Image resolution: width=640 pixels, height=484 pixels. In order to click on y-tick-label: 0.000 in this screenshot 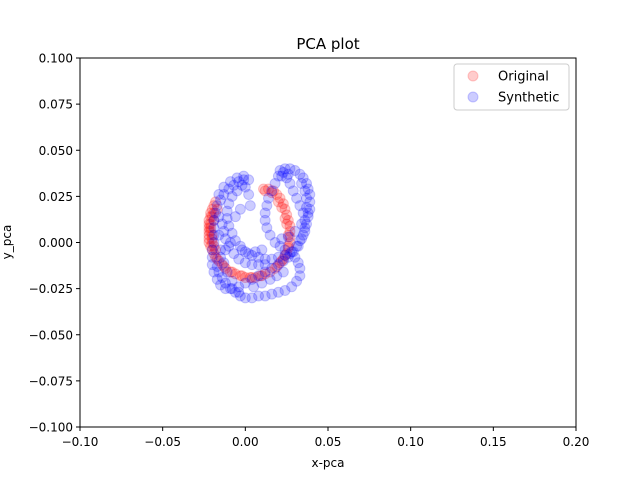, I will do `click(56, 243)`.